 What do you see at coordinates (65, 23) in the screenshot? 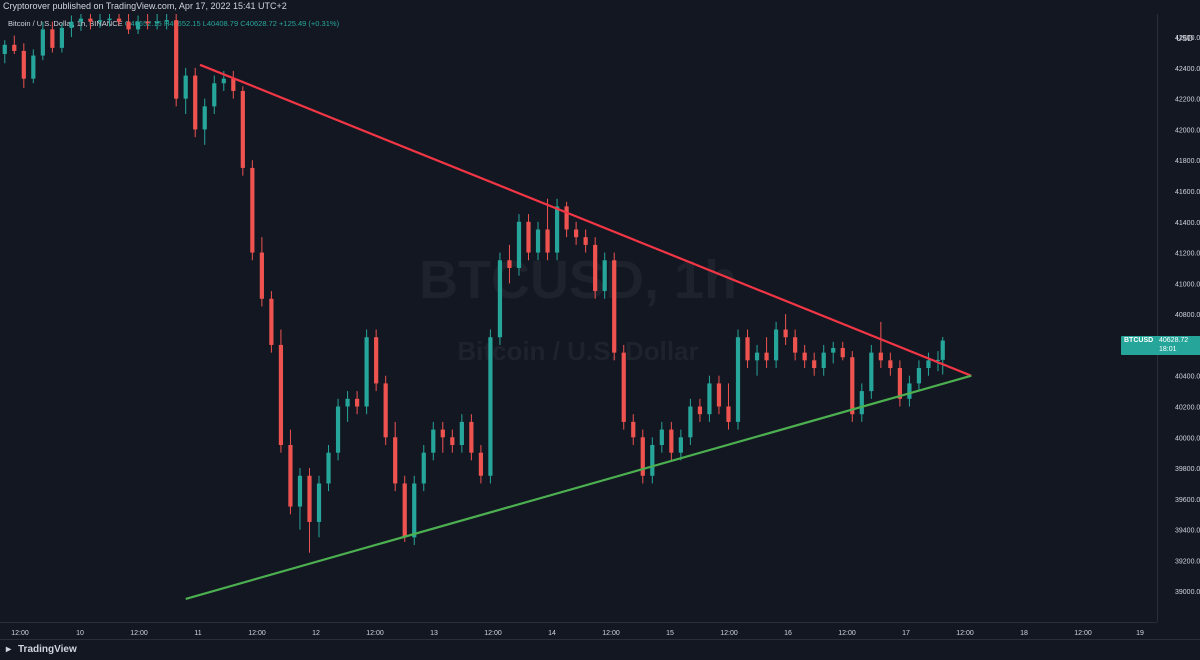
I see `legend-symbol: Bitcoin / U.S. Dollar, 1h, BINANCE` at bounding box center [65, 23].